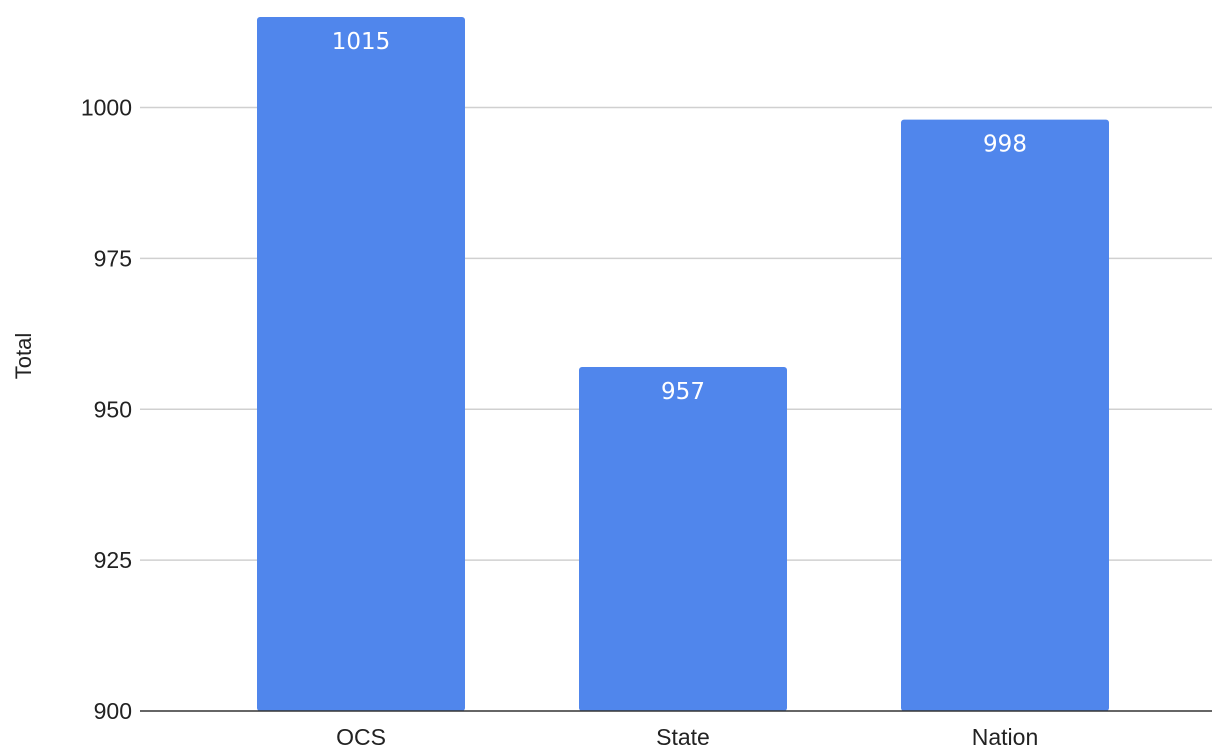 The height and width of the screenshot is (751, 1216). Describe the element at coordinates (361, 42) in the screenshot. I see `data-label-ocs: 1015` at that location.